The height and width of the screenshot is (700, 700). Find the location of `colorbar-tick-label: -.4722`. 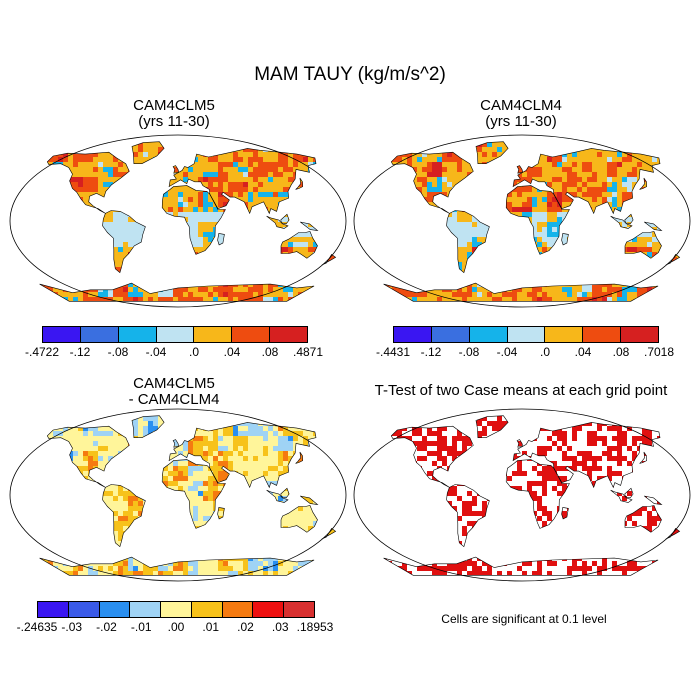

colorbar-tick-label: -.4722 is located at coordinates (42, 352).